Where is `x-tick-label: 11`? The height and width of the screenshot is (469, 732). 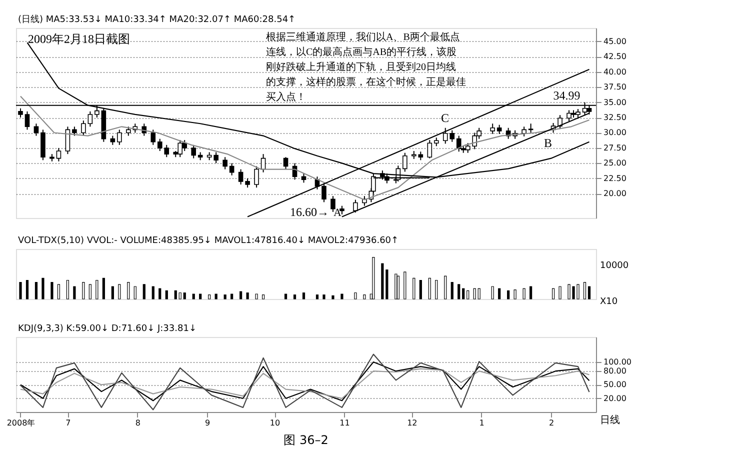
x-tick-label: 11 is located at coordinates (345, 423).